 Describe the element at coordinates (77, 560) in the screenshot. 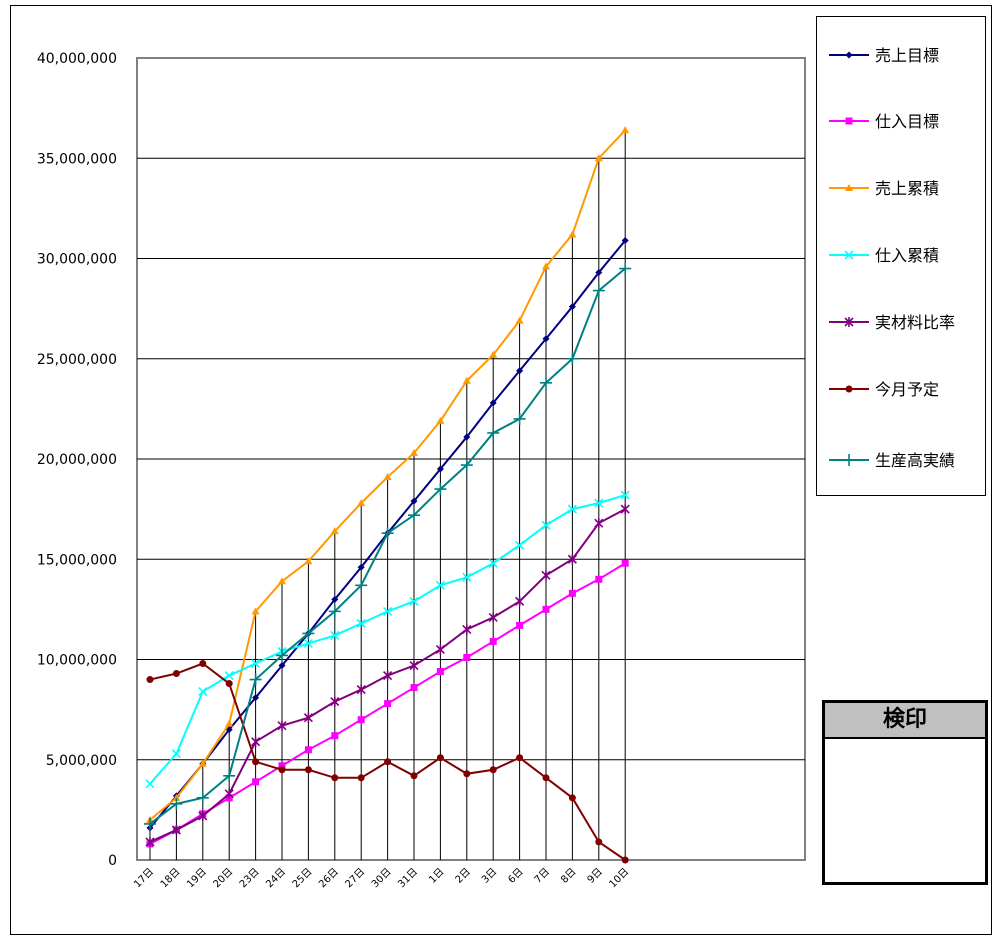

I see `y-tick-label: 15,000,000` at that location.